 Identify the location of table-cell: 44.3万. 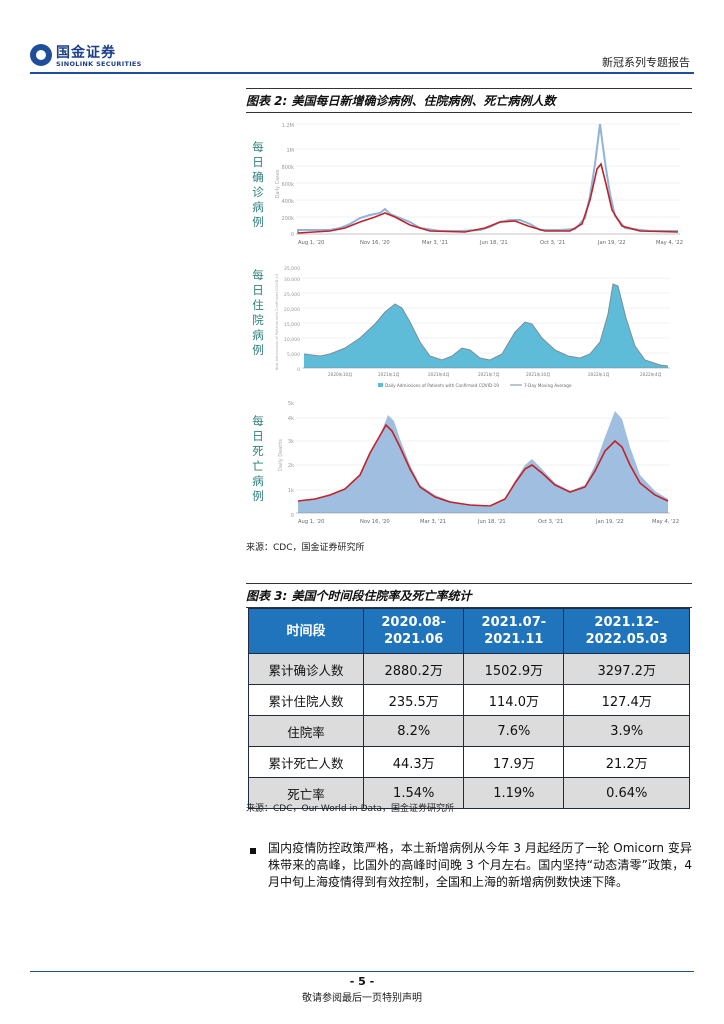
(414, 762).